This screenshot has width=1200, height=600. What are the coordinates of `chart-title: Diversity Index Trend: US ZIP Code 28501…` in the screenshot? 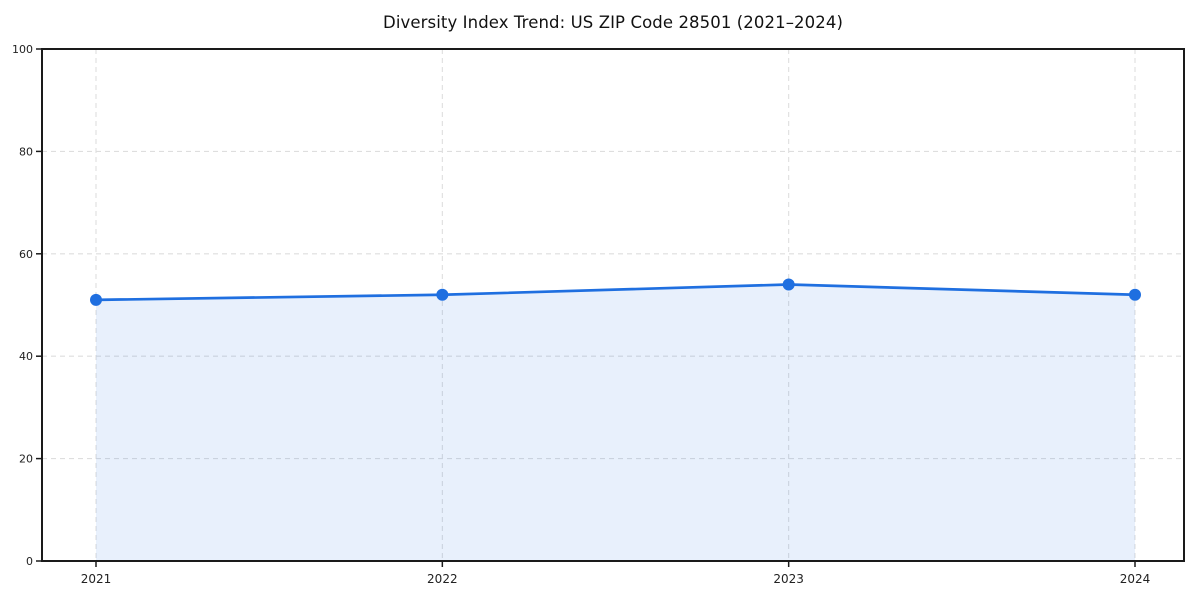 It's located at (613, 22).